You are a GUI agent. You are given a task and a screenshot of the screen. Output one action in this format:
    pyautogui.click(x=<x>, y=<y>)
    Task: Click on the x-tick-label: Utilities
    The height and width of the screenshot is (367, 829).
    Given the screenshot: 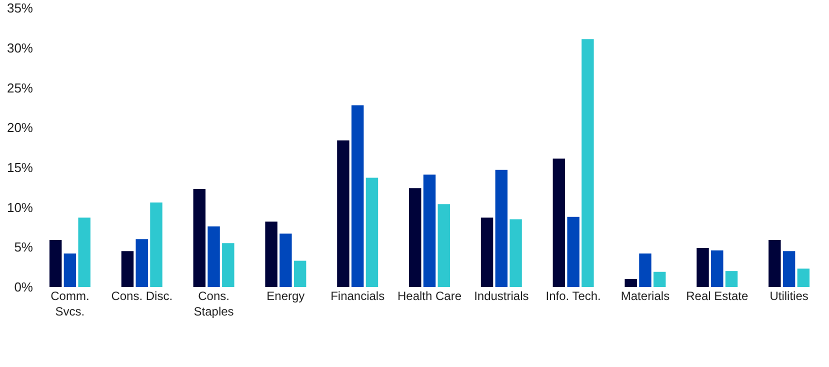 What is the action you would take?
    pyautogui.click(x=789, y=296)
    